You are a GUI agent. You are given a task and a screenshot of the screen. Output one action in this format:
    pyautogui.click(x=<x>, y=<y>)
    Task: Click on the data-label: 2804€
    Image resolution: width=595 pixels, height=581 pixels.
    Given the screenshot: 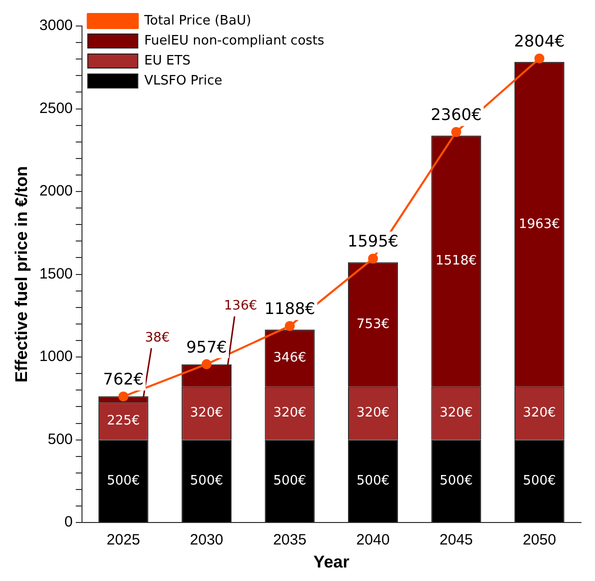 What is the action you would take?
    pyautogui.click(x=539, y=41)
    